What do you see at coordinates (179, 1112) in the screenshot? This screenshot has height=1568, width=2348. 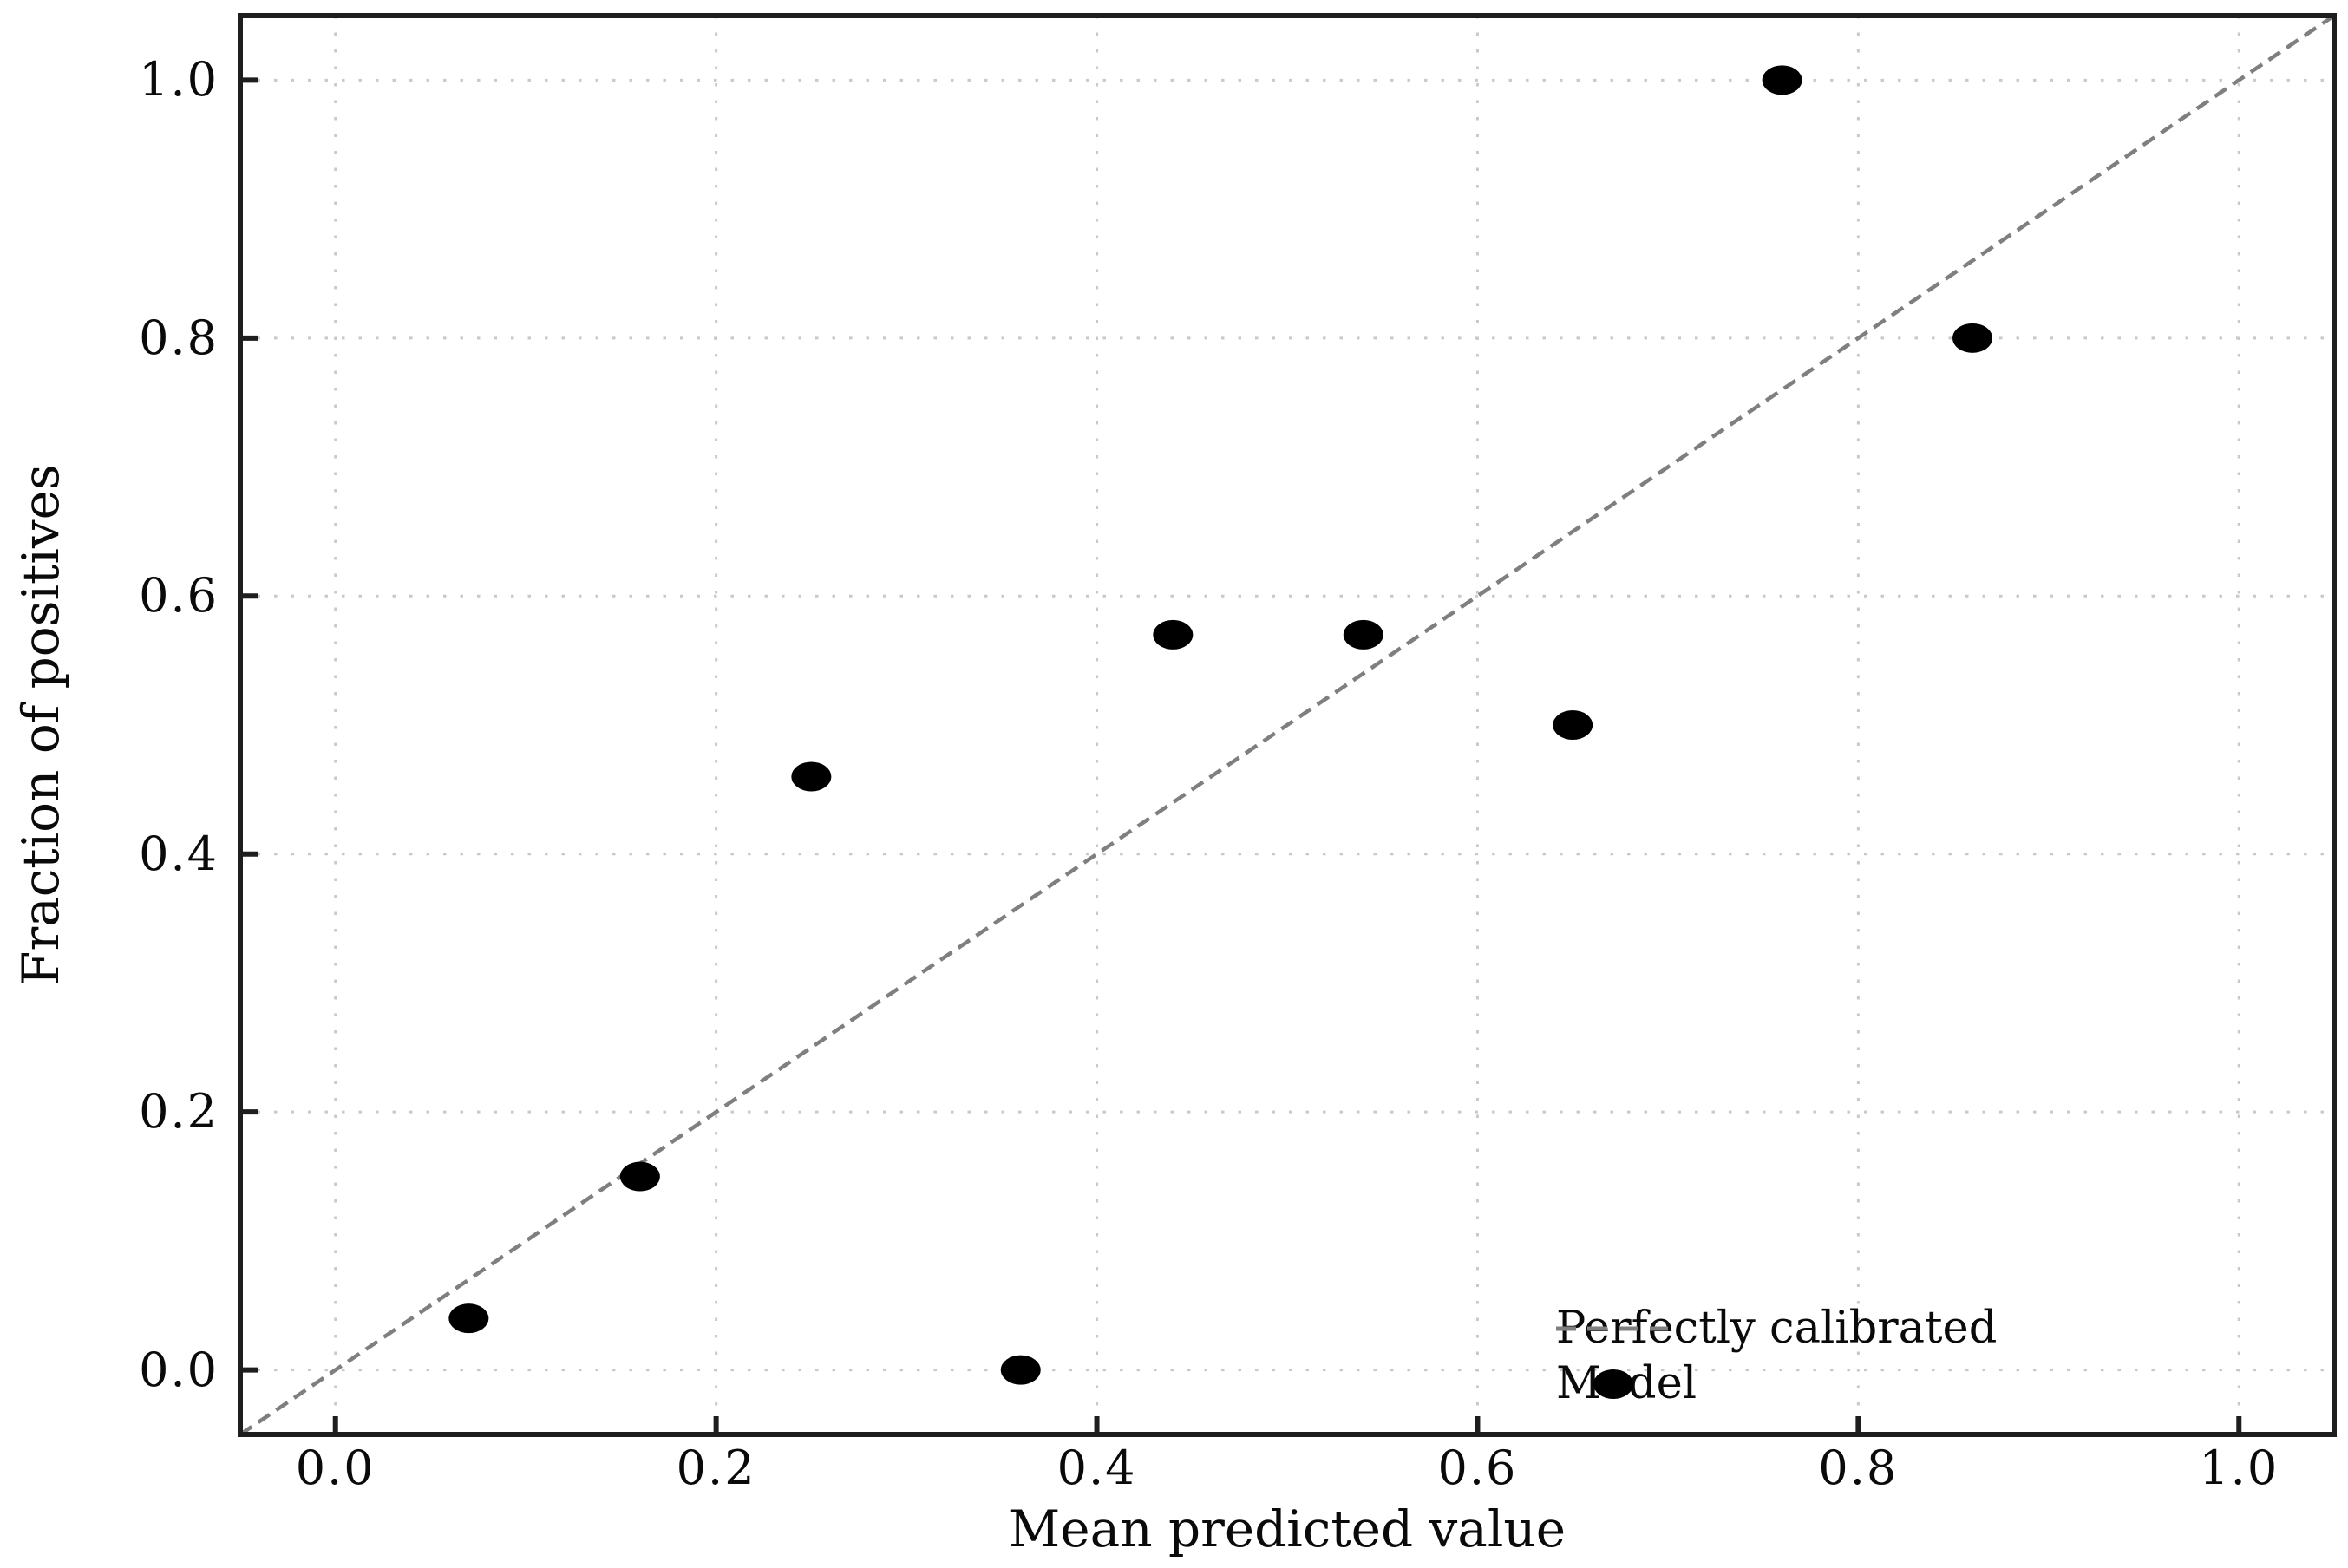 I see `y-tick-label: 0.2` at bounding box center [179, 1112].